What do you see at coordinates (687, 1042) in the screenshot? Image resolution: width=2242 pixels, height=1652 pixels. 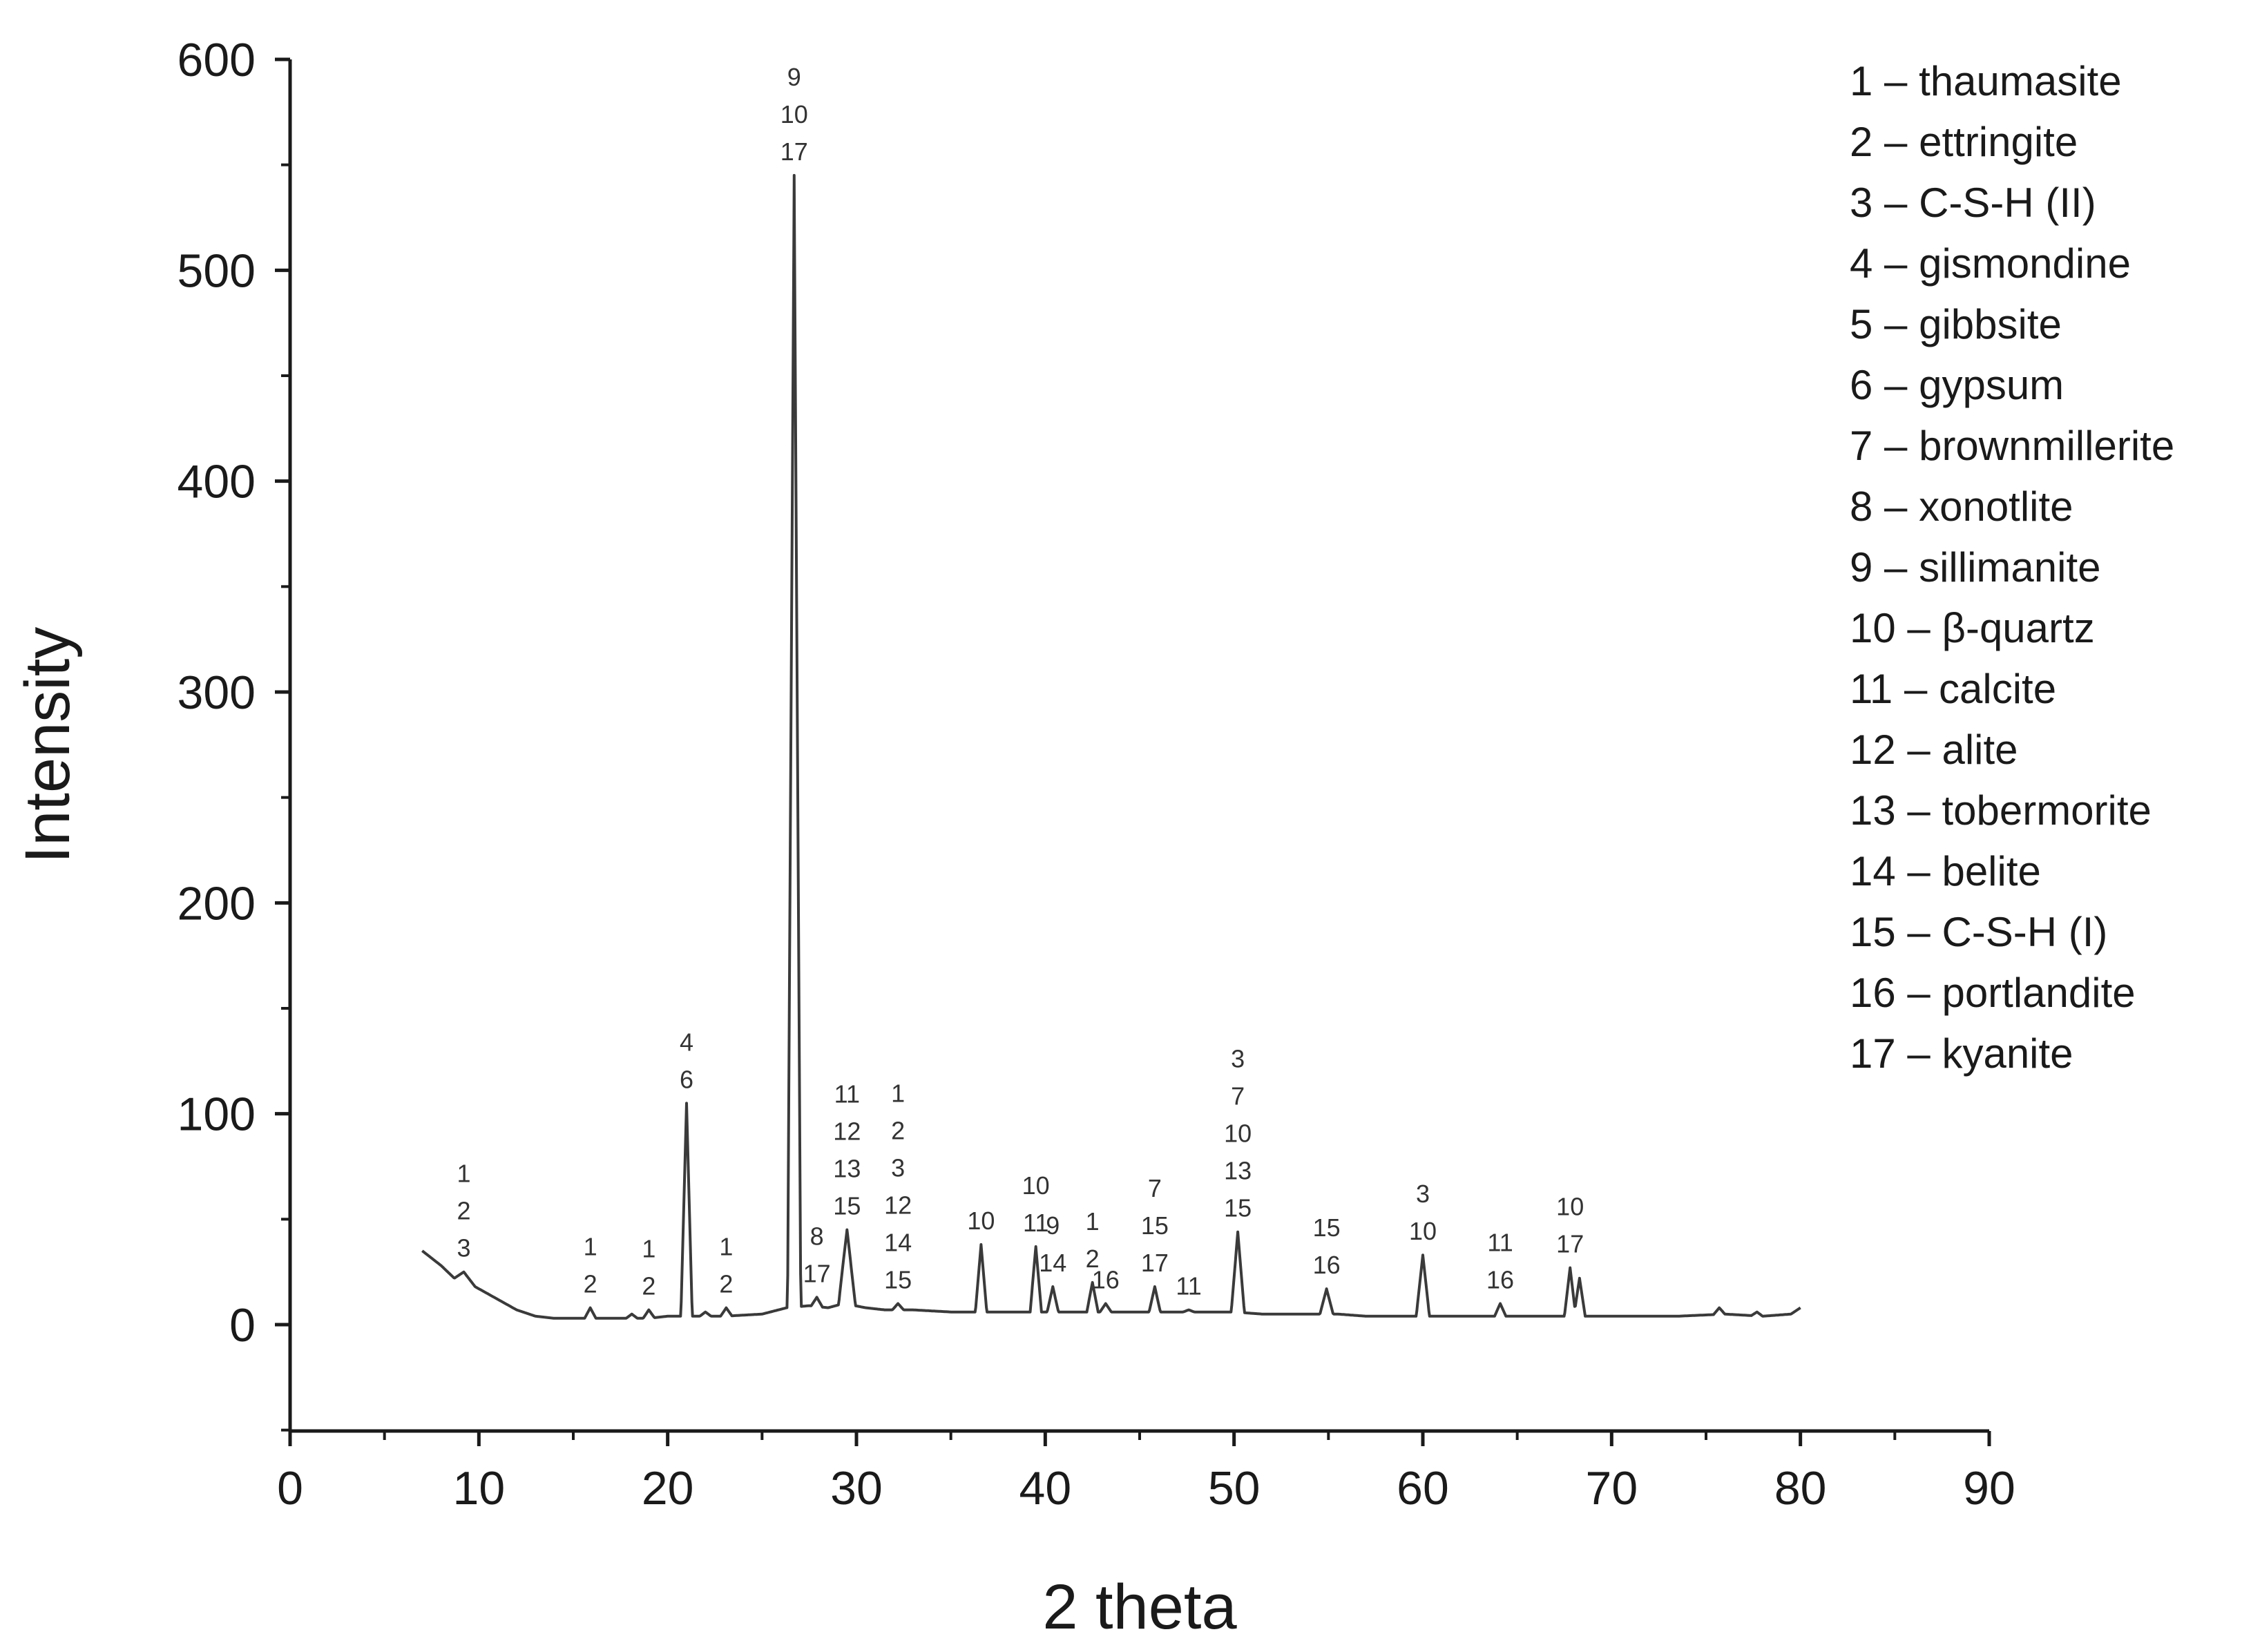 I see `peak-label: 4` at bounding box center [687, 1042].